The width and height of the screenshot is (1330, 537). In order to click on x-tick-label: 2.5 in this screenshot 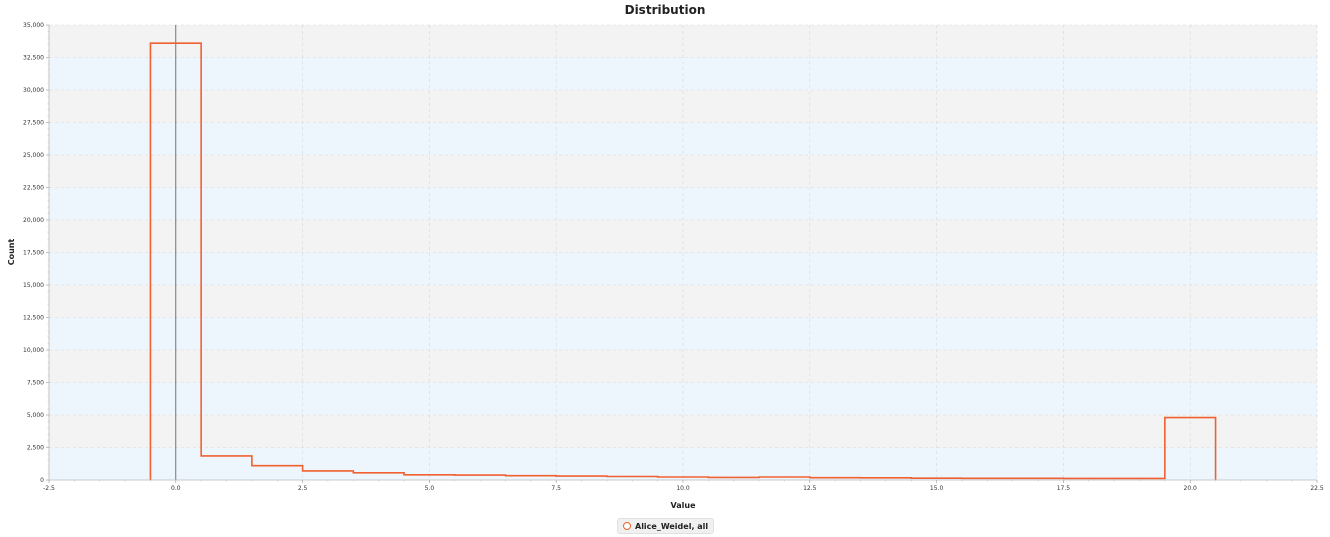, I will do `click(303, 488)`.